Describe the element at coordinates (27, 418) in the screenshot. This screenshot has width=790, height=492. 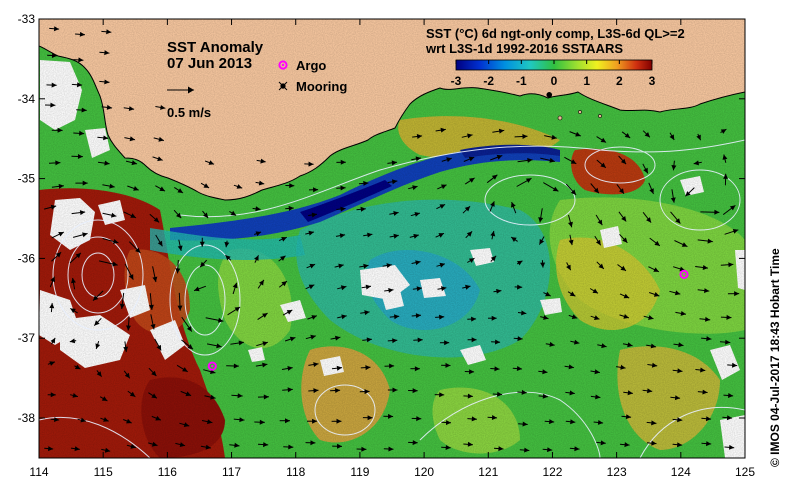
I see `y-tick-label: -38` at that location.